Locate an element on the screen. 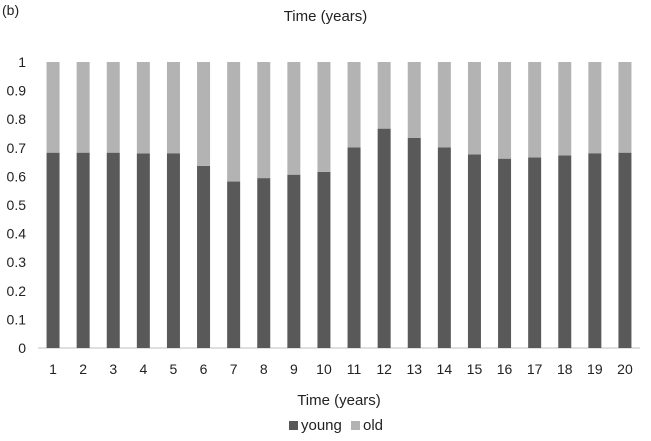  x-axis-ticks: 1 2 3 4 5 6 7 8 9 10 11 12 13 14 15 16 17 18 19 20 is located at coordinates (341, 369).